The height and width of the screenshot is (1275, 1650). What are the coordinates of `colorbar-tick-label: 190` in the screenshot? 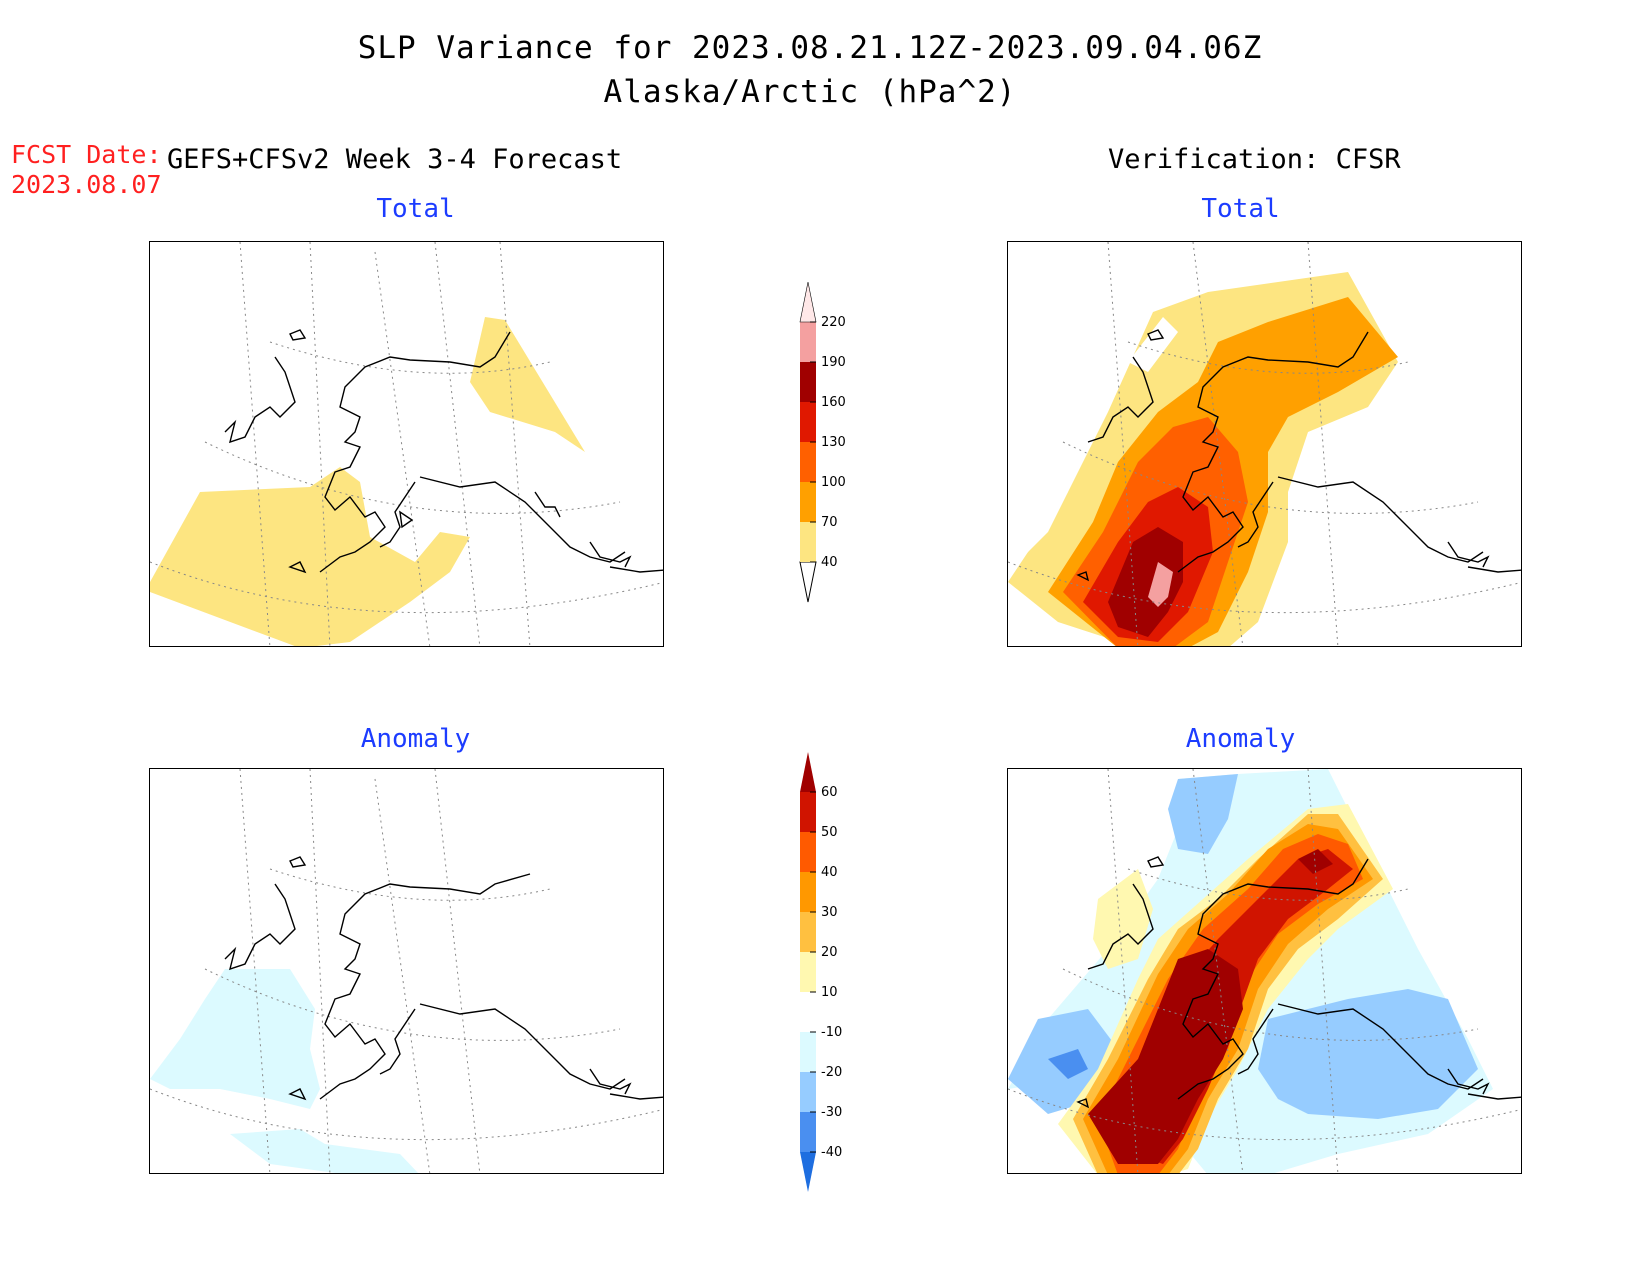 It's located at (833, 362).